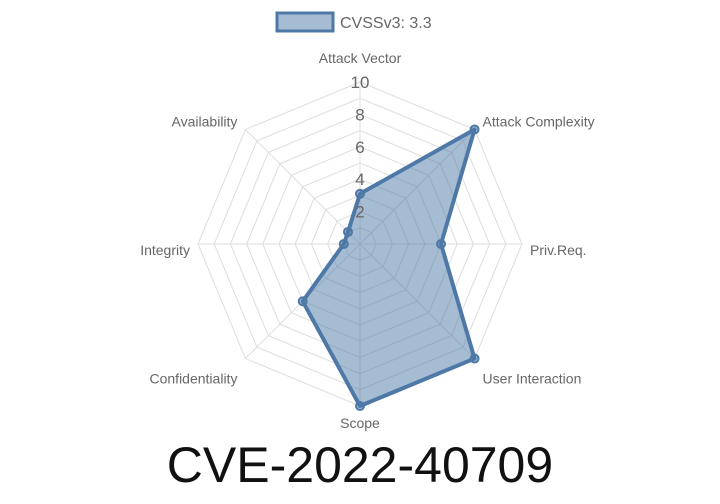 This screenshot has width=720, height=504. What do you see at coordinates (360, 465) in the screenshot?
I see `chart-title: CVE-2022-40709` at bounding box center [360, 465].